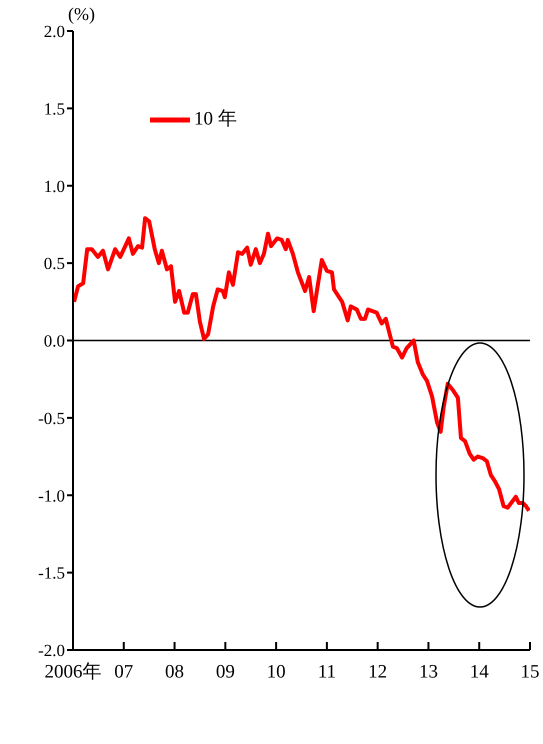  Describe the element at coordinates (51, 573) in the screenshot. I see `y-tick-label: -1.5` at that location.